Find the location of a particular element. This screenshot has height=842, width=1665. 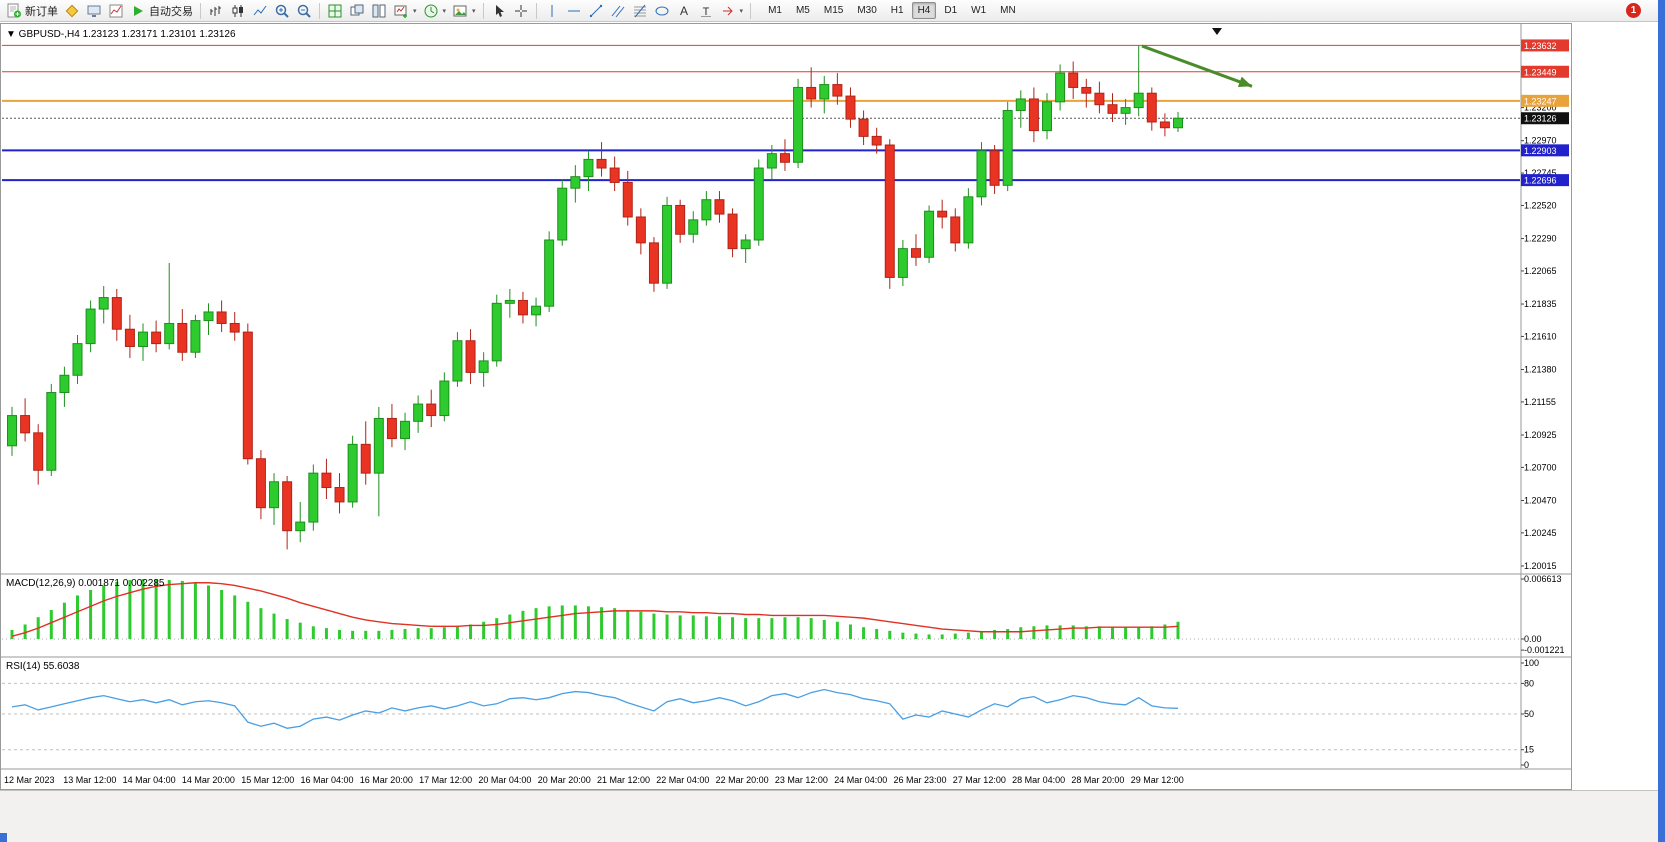

metaeditor-icon is located at coordinates (72, 10).